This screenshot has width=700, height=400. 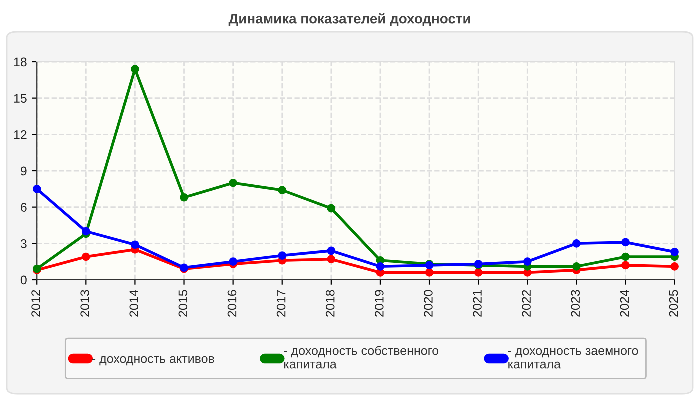 I want to click on y-tick-label: 6, so click(x=24, y=207).